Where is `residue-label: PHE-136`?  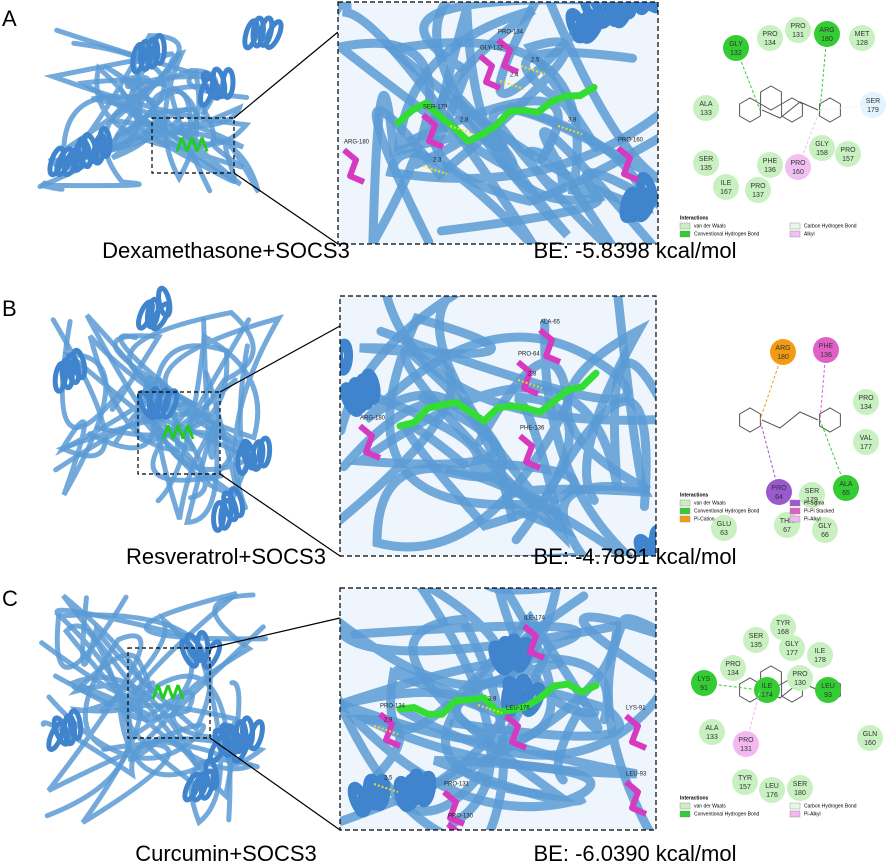 residue-label: PHE-136 is located at coordinates (532, 429).